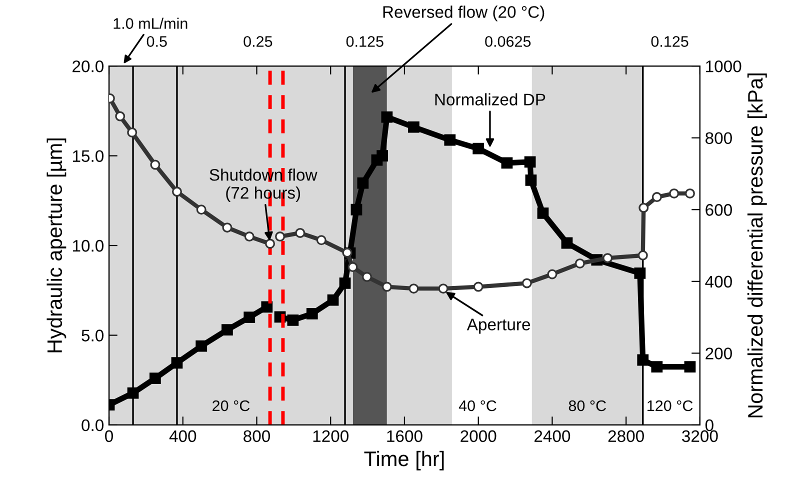  What do you see at coordinates (478, 436) in the screenshot?
I see `x-tick-label: 2000` at bounding box center [478, 436].